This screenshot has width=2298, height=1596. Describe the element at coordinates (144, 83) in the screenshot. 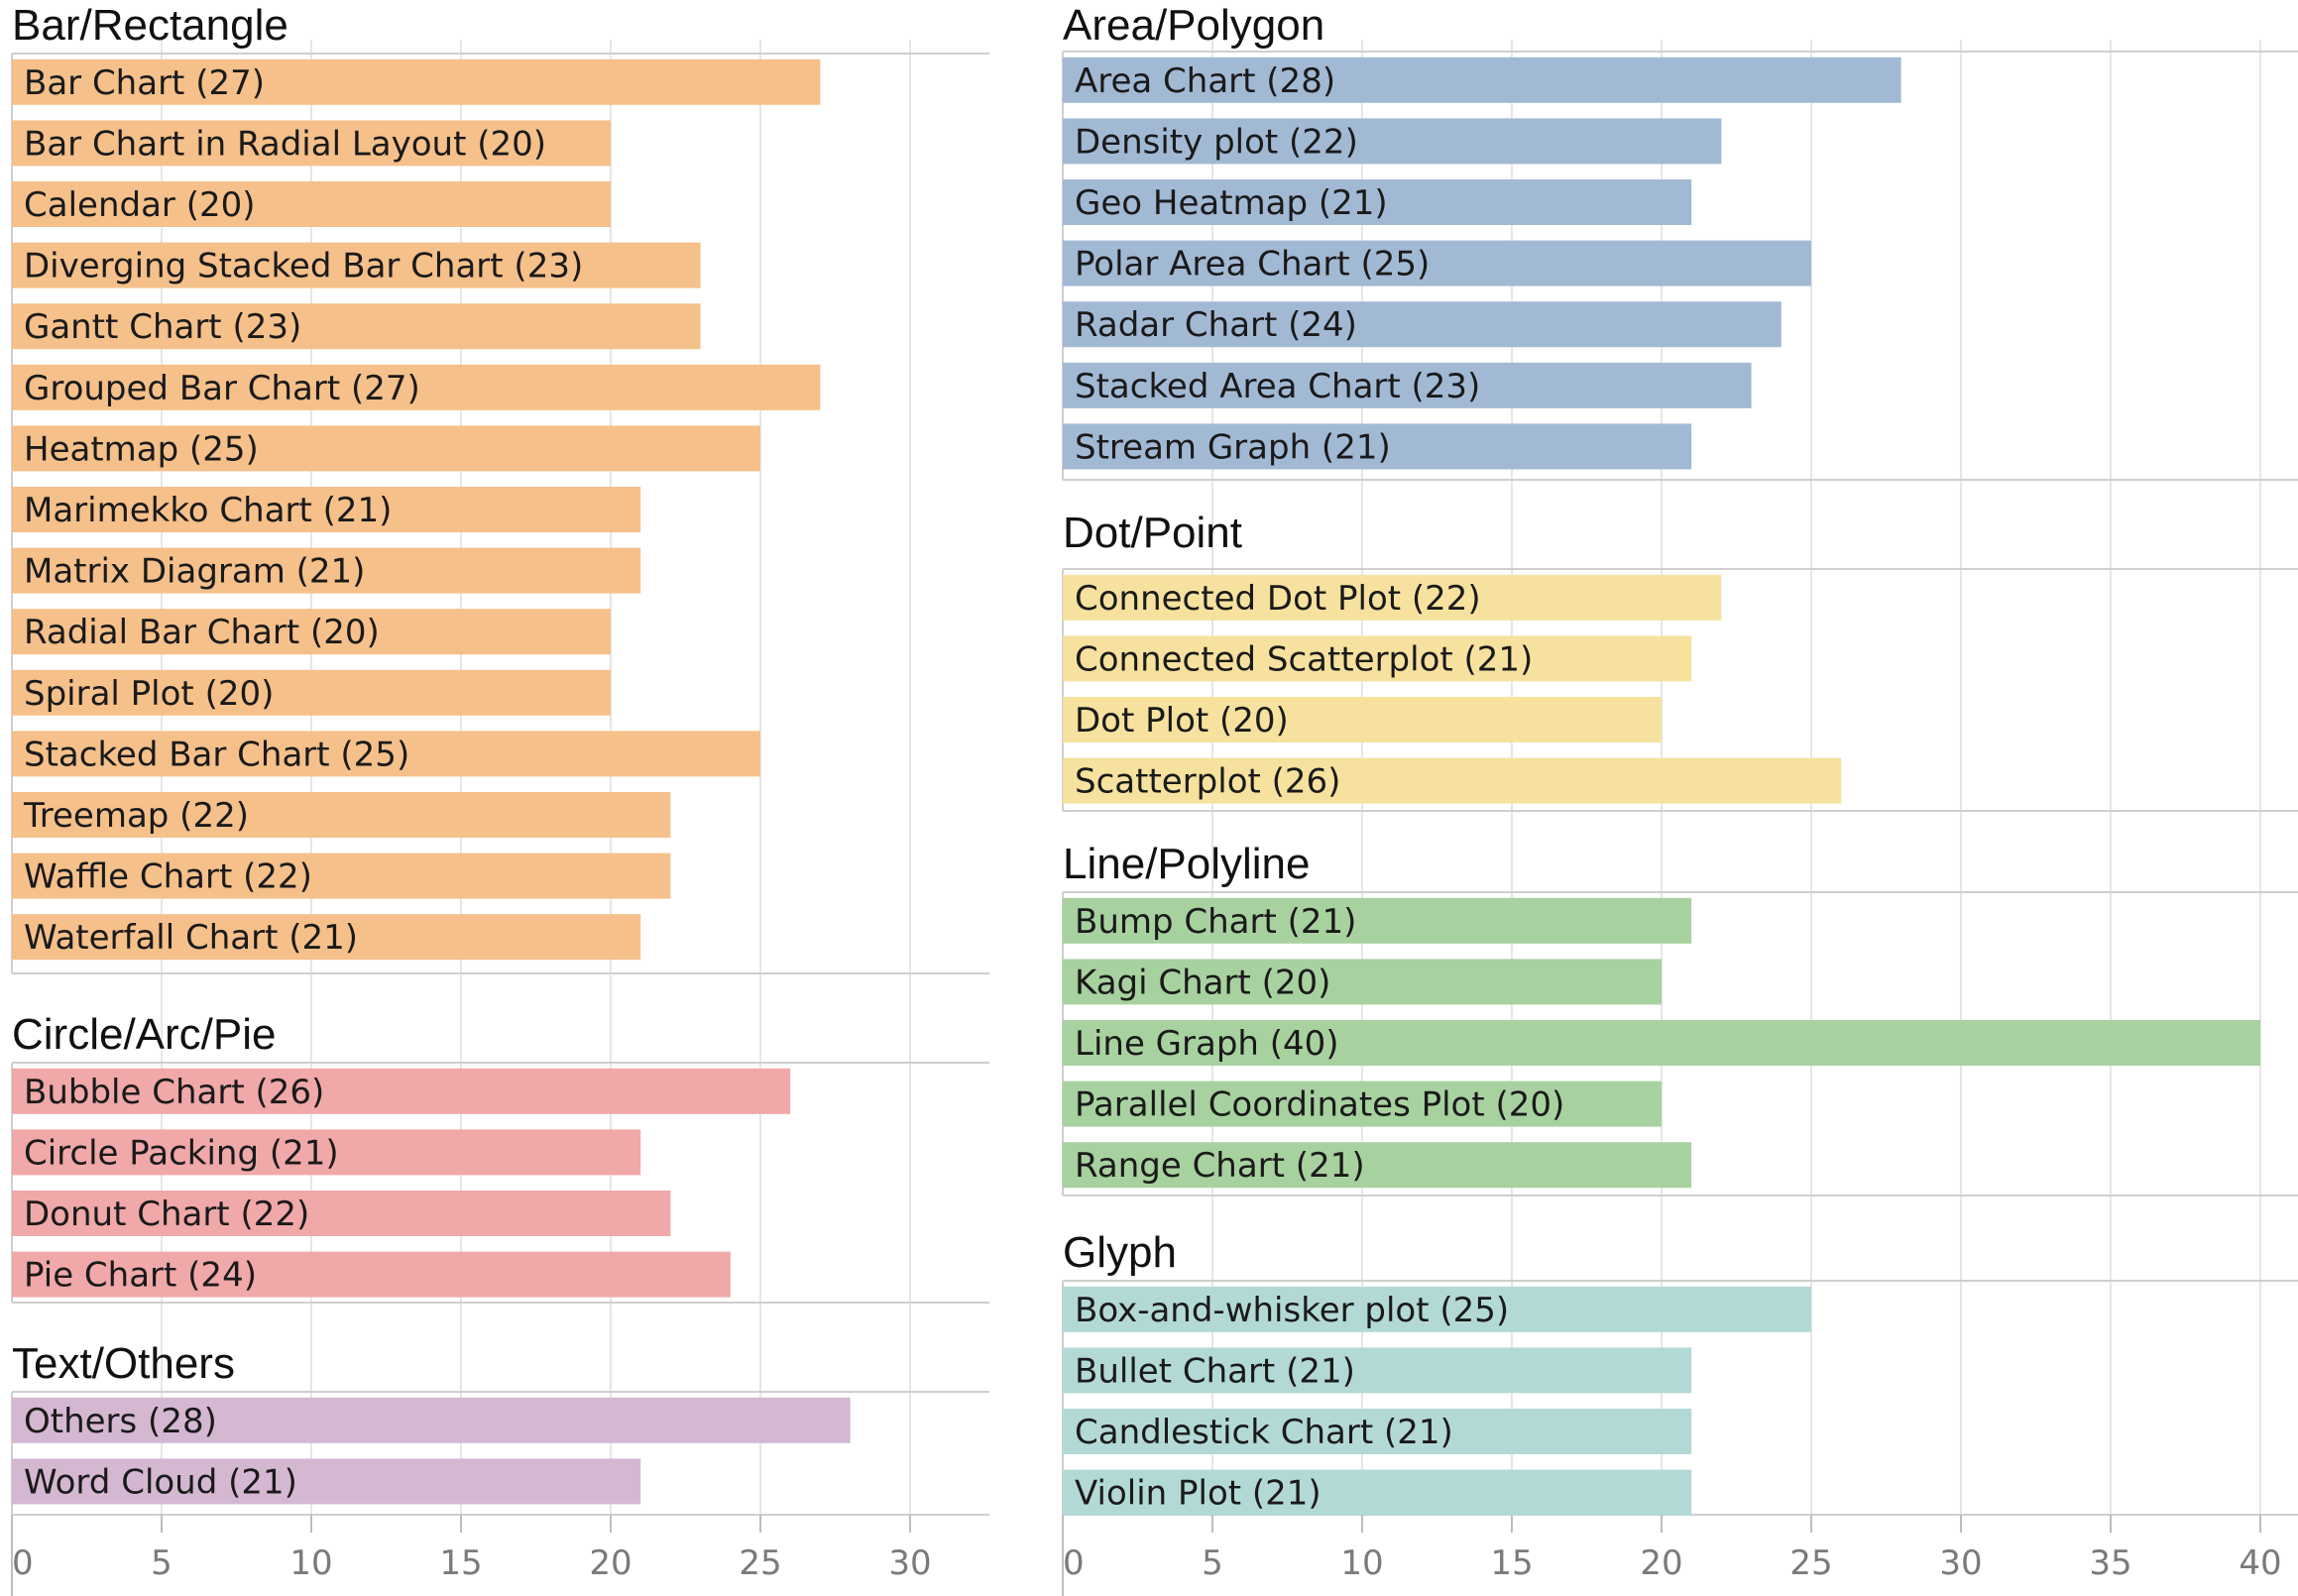

I see `bar-label: Bar Chart (27)` at that location.